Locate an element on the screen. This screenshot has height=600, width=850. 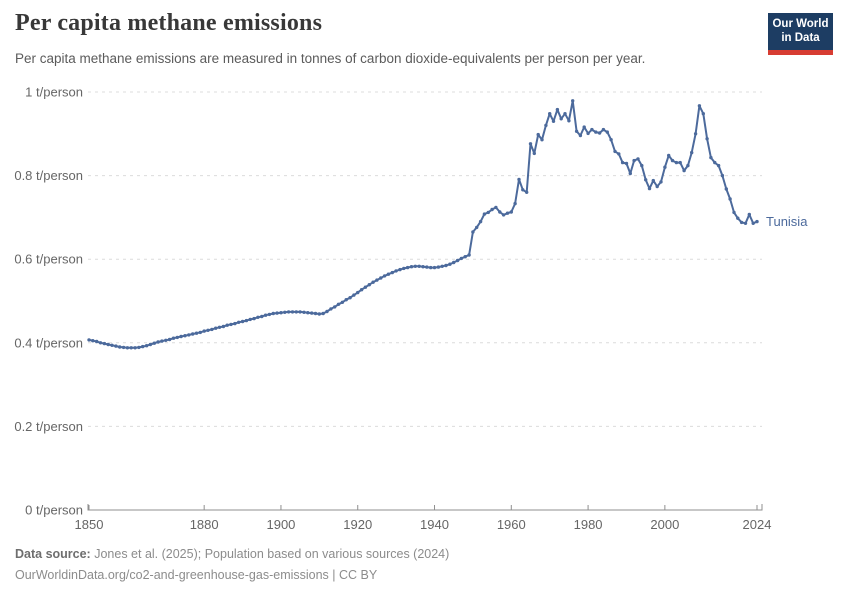
x-axis-tick-label: 1920 is located at coordinates (357, 524).